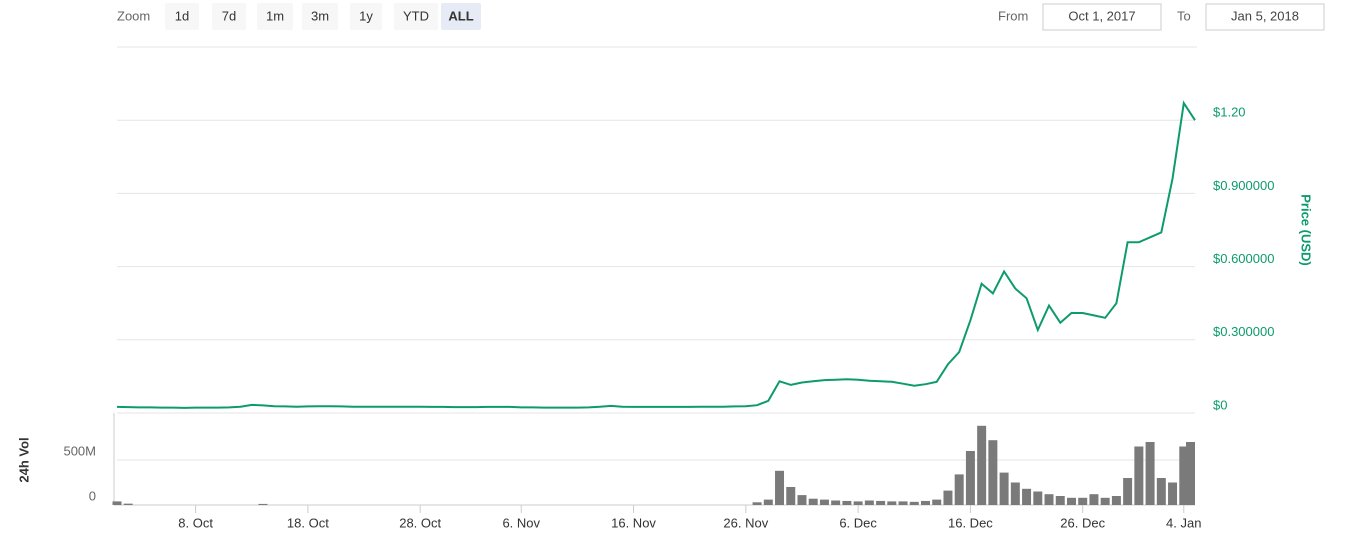 The width and height of the screenshot is (1350, 552). Describe the element at coordinates (1243, 185) in the screenshot. I see `y-tick-label: $0.900000` at that location.